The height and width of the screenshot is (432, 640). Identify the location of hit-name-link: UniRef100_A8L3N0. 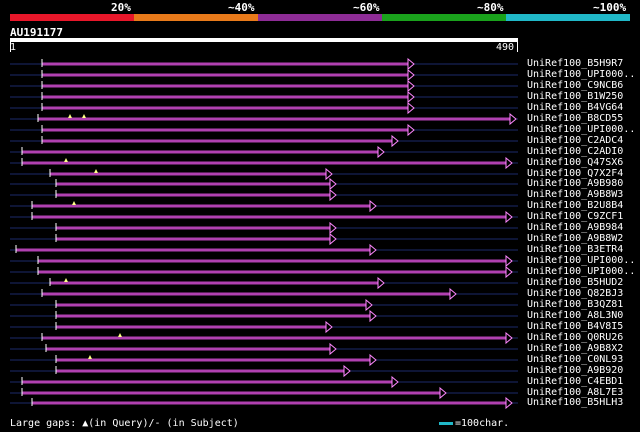
(575, 315).